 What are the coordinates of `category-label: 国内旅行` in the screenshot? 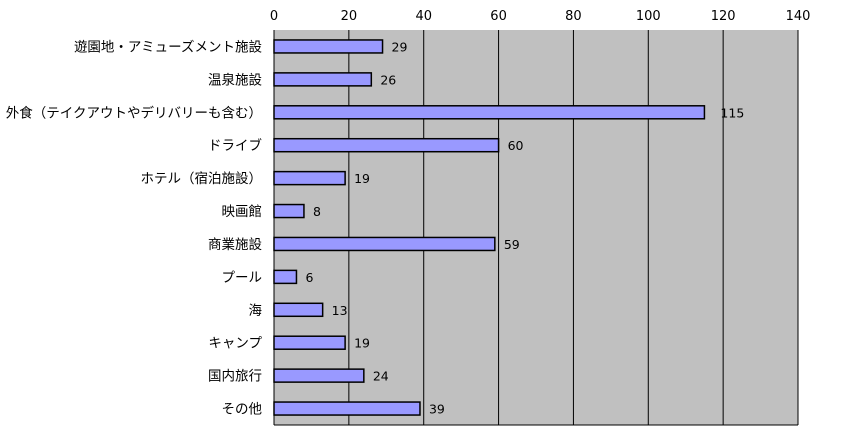 It's located at (235, 377).